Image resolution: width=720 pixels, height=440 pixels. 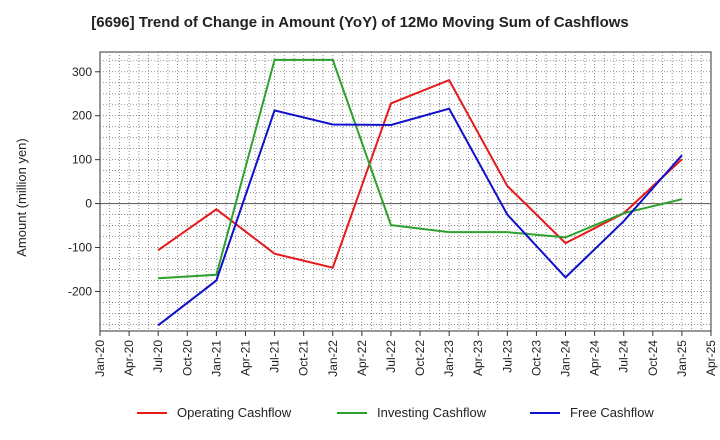 What do you see at coordinates (595, 358) in the screenshot?
I see `x-tick-label: Apr-24` at bounding box center [595, 358].